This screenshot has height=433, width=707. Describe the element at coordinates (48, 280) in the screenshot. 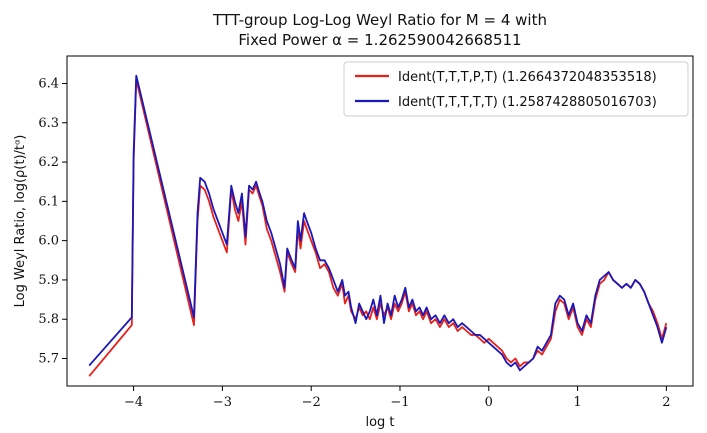

I see `y-tick-label: 5.9` at that location.